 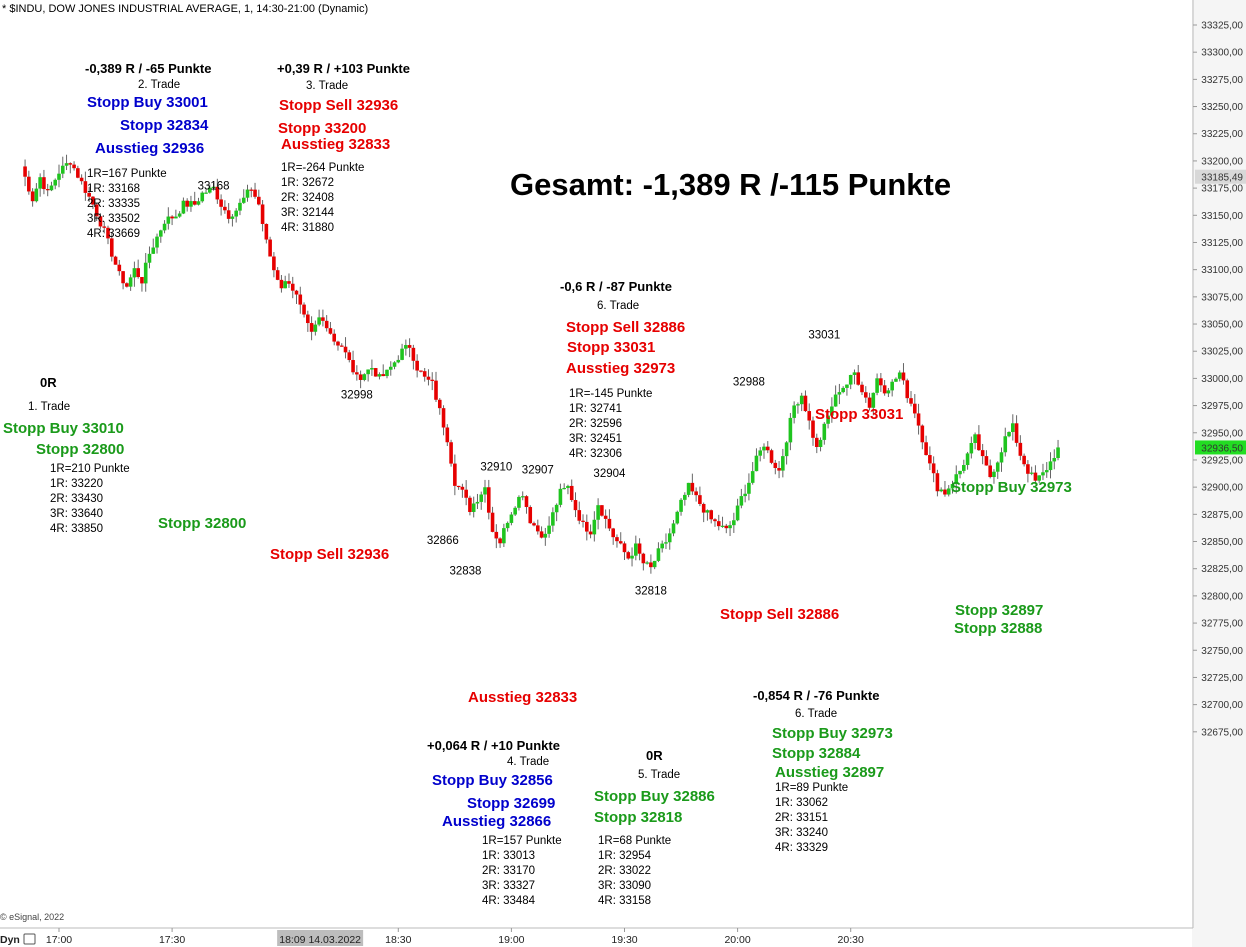 What do you see at coordinates (339, 105) in the screenshot?
I see `trade3-sell: Stopp Sell 32936` at bounding box center [339, 105].